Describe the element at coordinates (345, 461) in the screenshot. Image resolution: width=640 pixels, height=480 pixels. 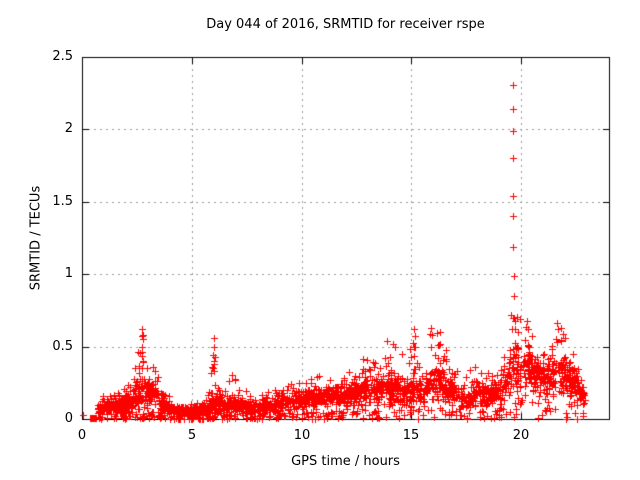
I see `x-axis-label: GPS time / hours` at that location.